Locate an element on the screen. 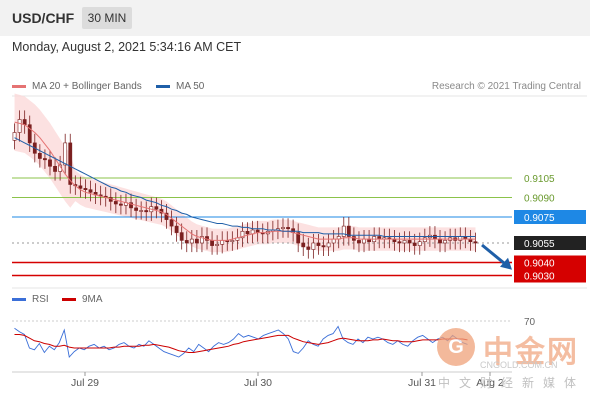 This screenshot has width=590, height=400. legend-ma50: MA 50 is located at coordinates (180, 86).